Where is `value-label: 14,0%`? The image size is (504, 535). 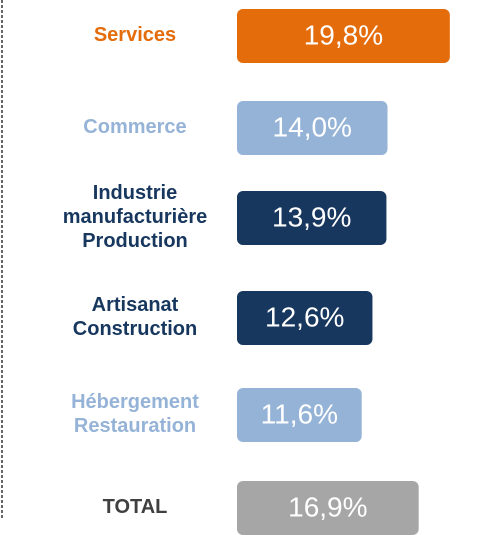
value-label: 14,0% is located at coordinates (312, 126).